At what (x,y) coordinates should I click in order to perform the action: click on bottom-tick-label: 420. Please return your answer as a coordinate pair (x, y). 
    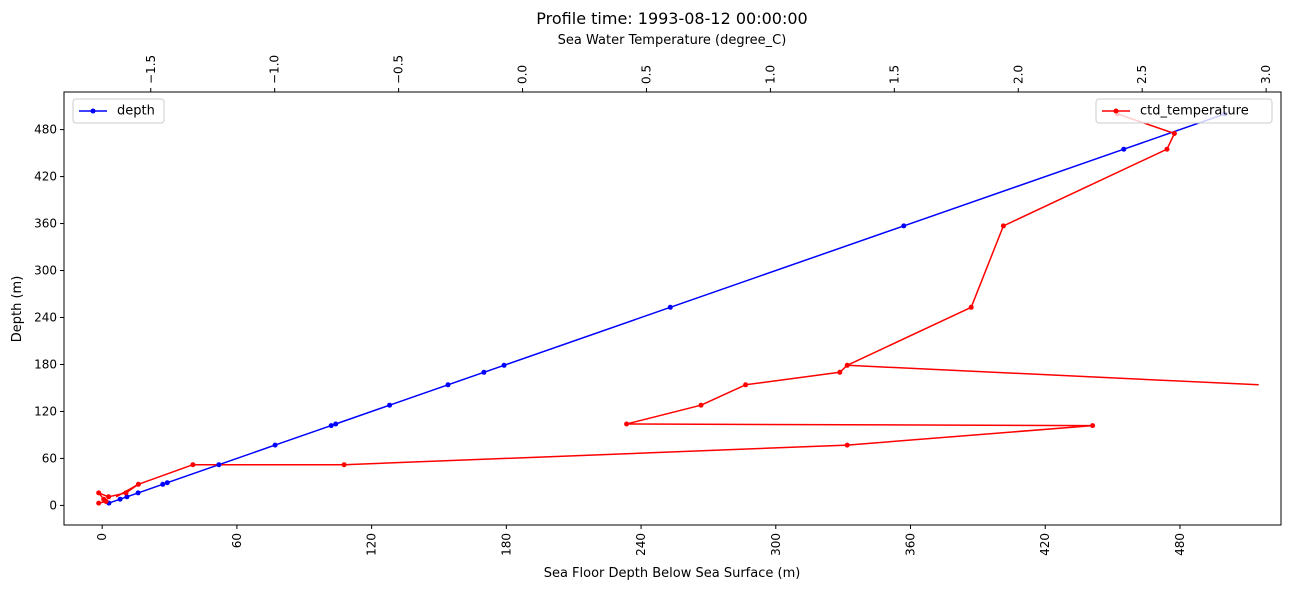
    Looking at the image, I should click on (1045, 544).